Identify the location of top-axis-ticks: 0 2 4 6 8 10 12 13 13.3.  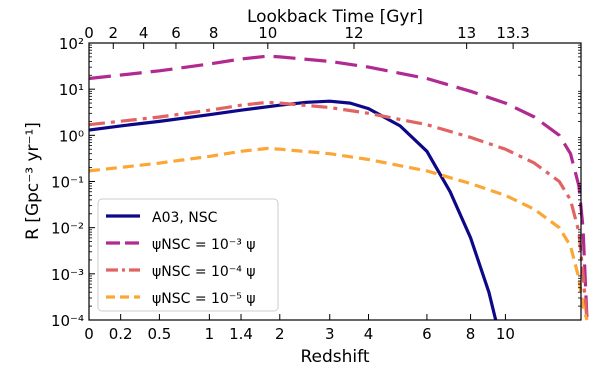
(307, 36).